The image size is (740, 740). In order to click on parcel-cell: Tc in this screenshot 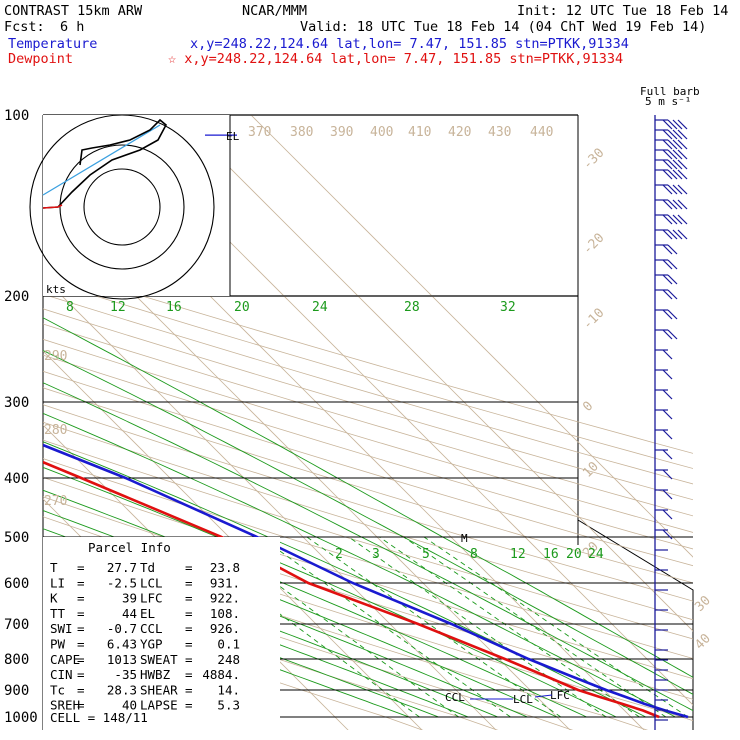, I will do `click(57, 689)`.